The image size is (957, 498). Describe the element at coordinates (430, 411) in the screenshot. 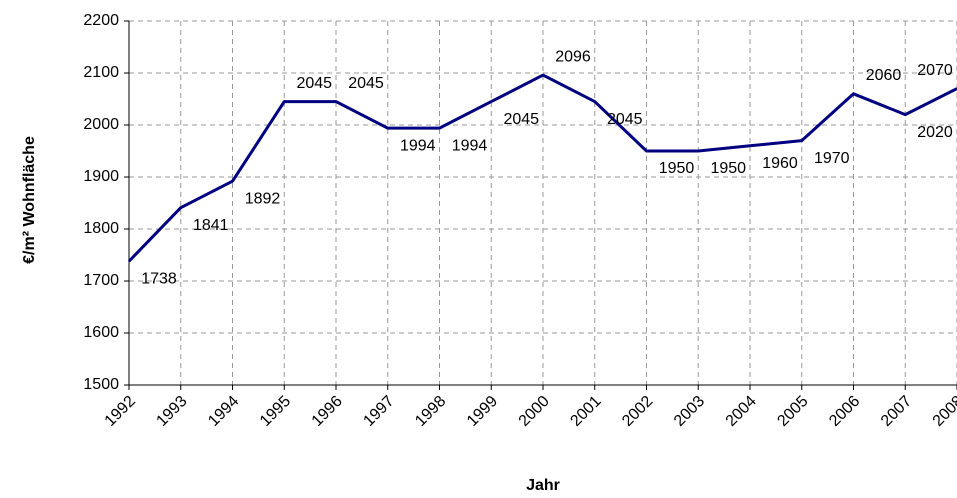

I see `x-tick-label: 1998` at that location.